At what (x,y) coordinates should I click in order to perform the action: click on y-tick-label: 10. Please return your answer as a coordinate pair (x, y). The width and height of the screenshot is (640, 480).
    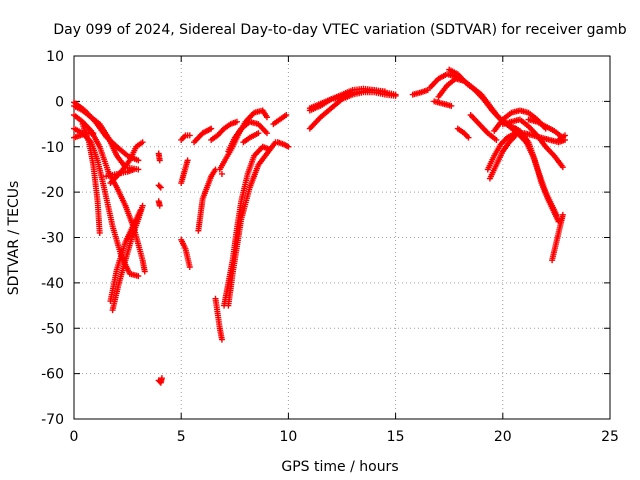
    Looking at the image, I should click on (55, 57).